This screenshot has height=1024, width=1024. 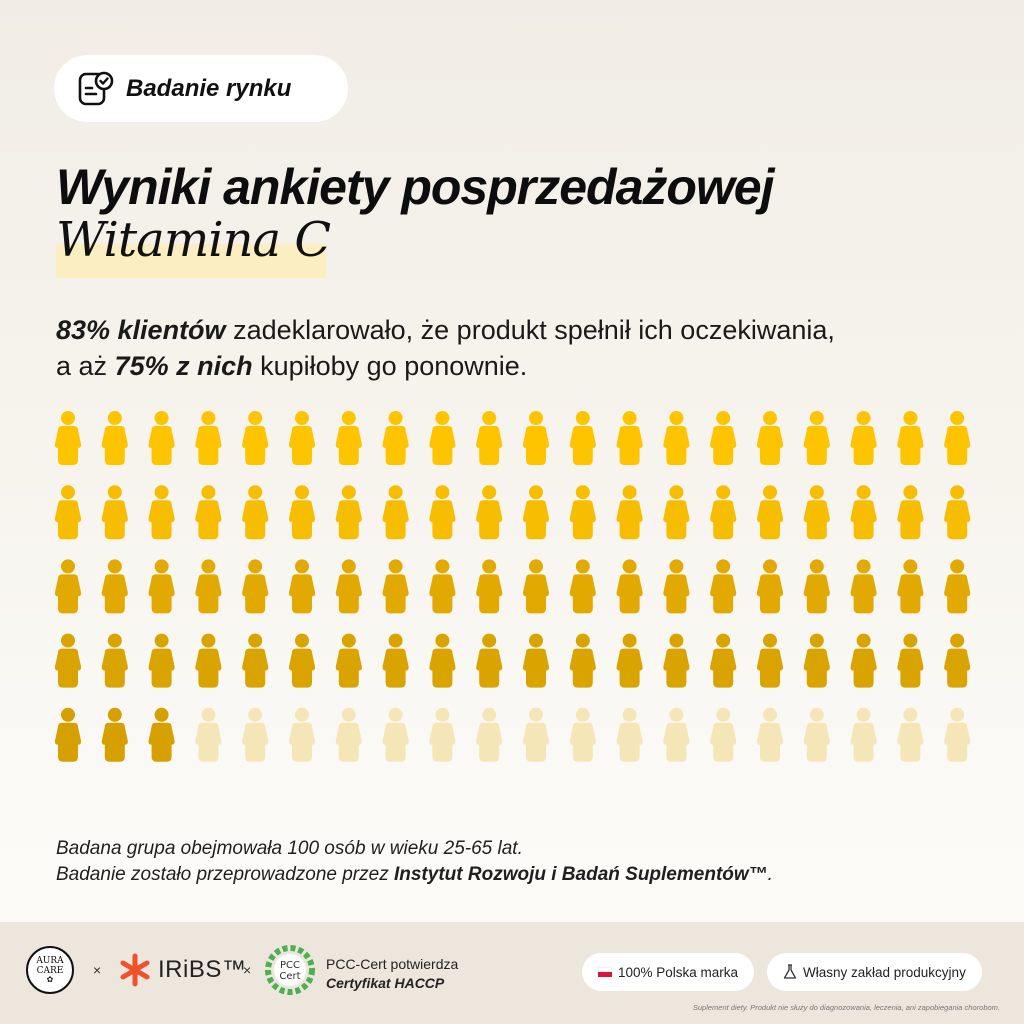 What do you see at coordinates (85, 366) in the screenshot?
I see `lead-line2-start: a aż` at bounding box center [85, 366].